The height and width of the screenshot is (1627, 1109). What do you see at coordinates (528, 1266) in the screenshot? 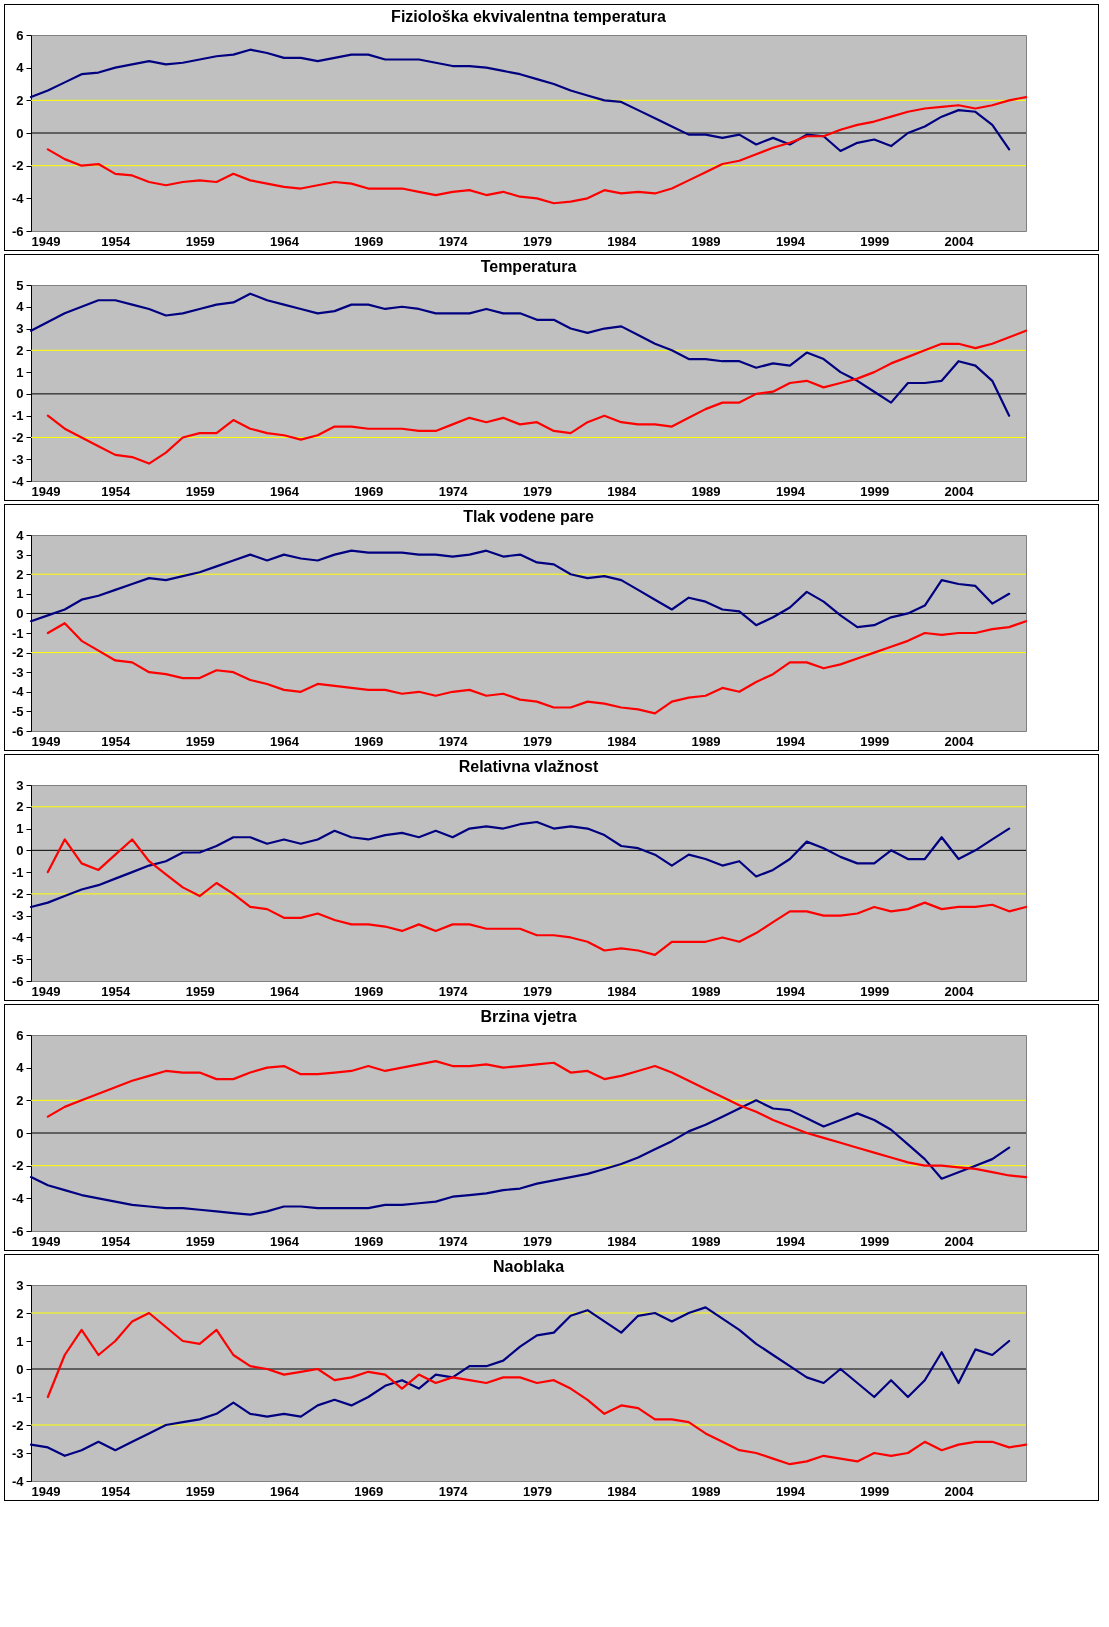
I see `chart-title: Naoblaka` at bounding box center [528, 1266].